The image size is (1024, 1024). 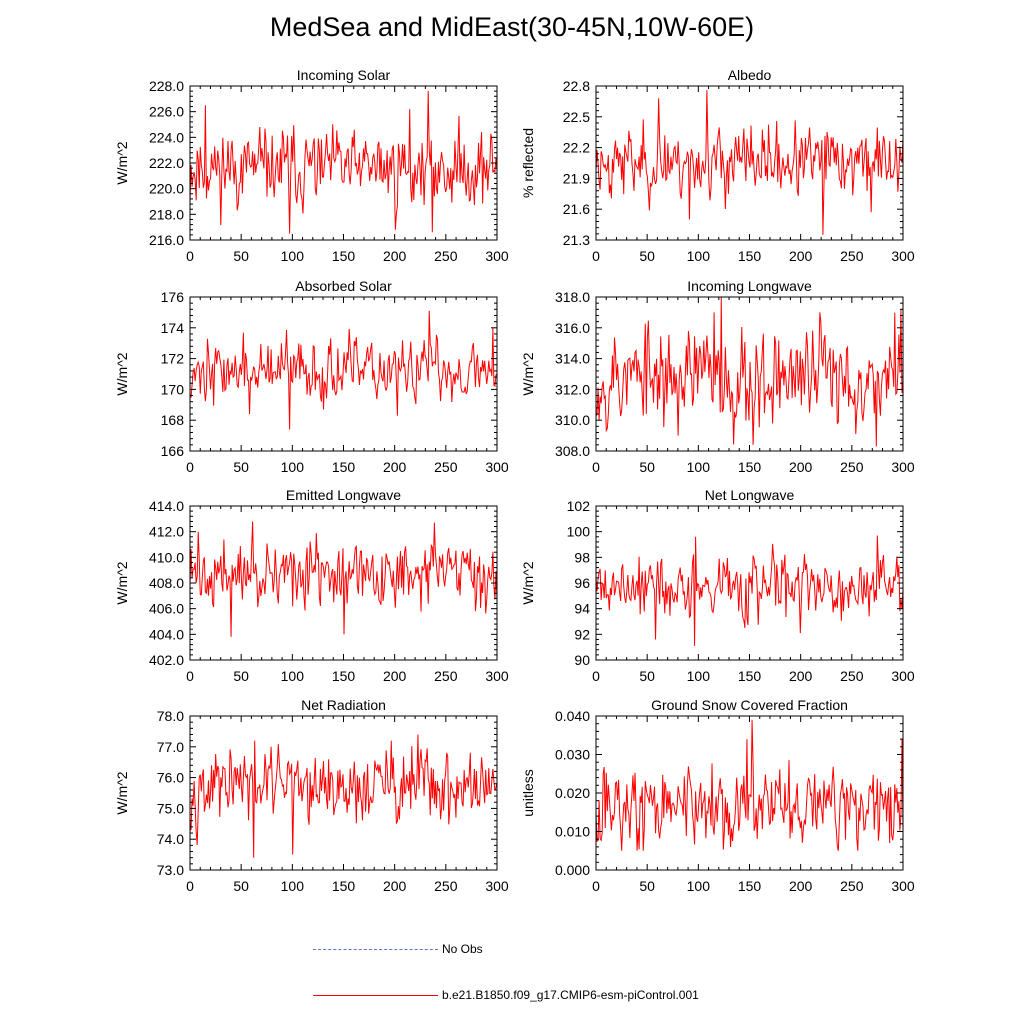 What do you see at coordinates (750, 75) in the screenshot?
I see `panel-title: Albedo` at bounding box center [750, 75].